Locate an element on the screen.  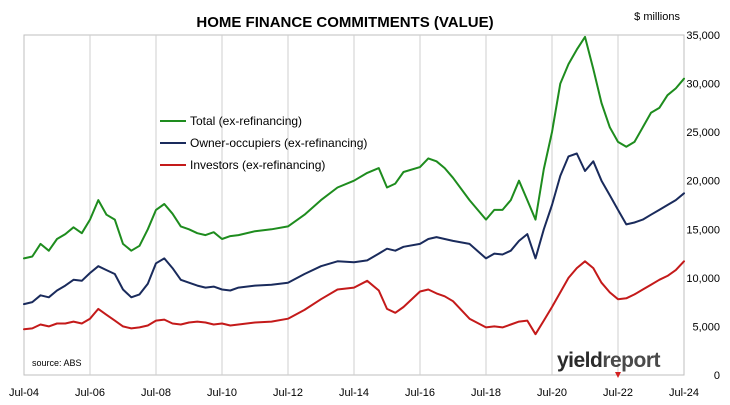
x-tick-label: Jul-18 is located at coordinates (486, 393).